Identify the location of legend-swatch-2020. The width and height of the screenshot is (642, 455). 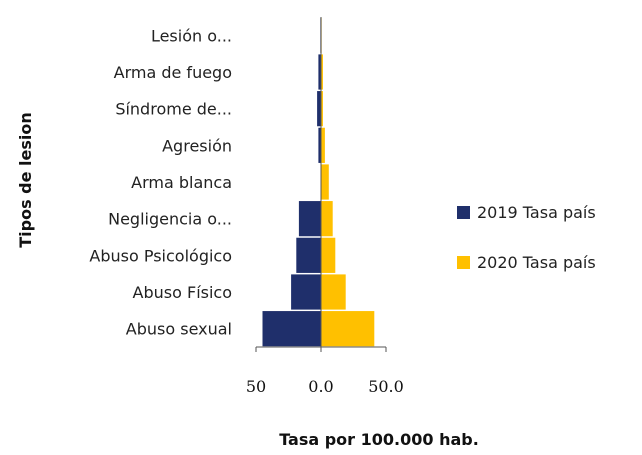
(463, 262).